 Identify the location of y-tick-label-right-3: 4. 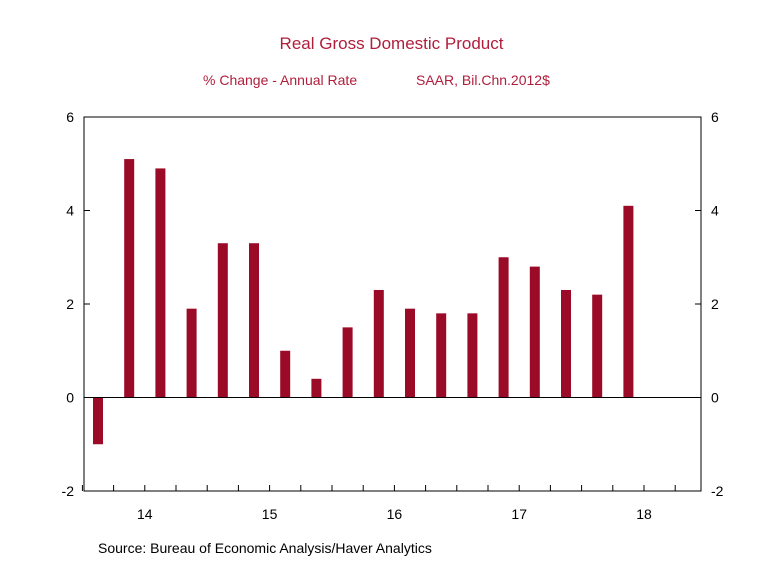
(715, 211).